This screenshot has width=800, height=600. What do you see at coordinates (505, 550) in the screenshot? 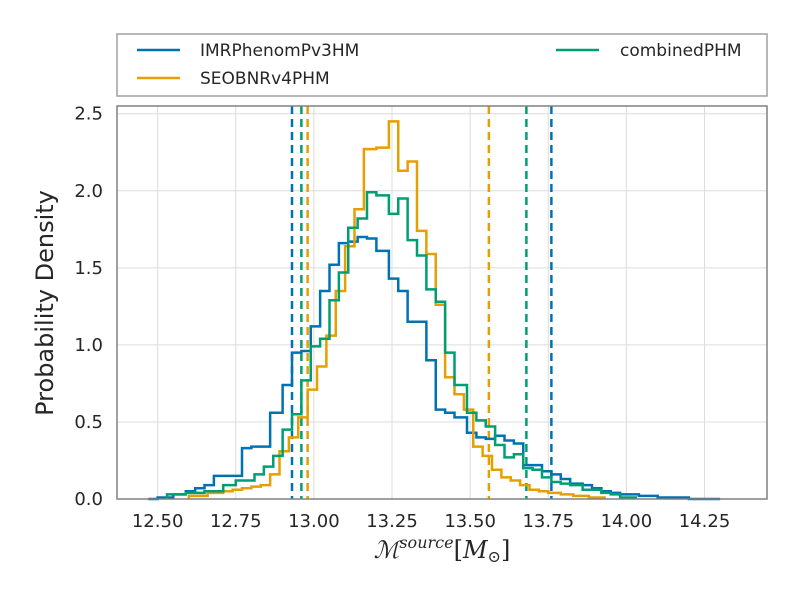
I see `x-axis-label-bracket-close: ]` at bounding box center [505, 550].